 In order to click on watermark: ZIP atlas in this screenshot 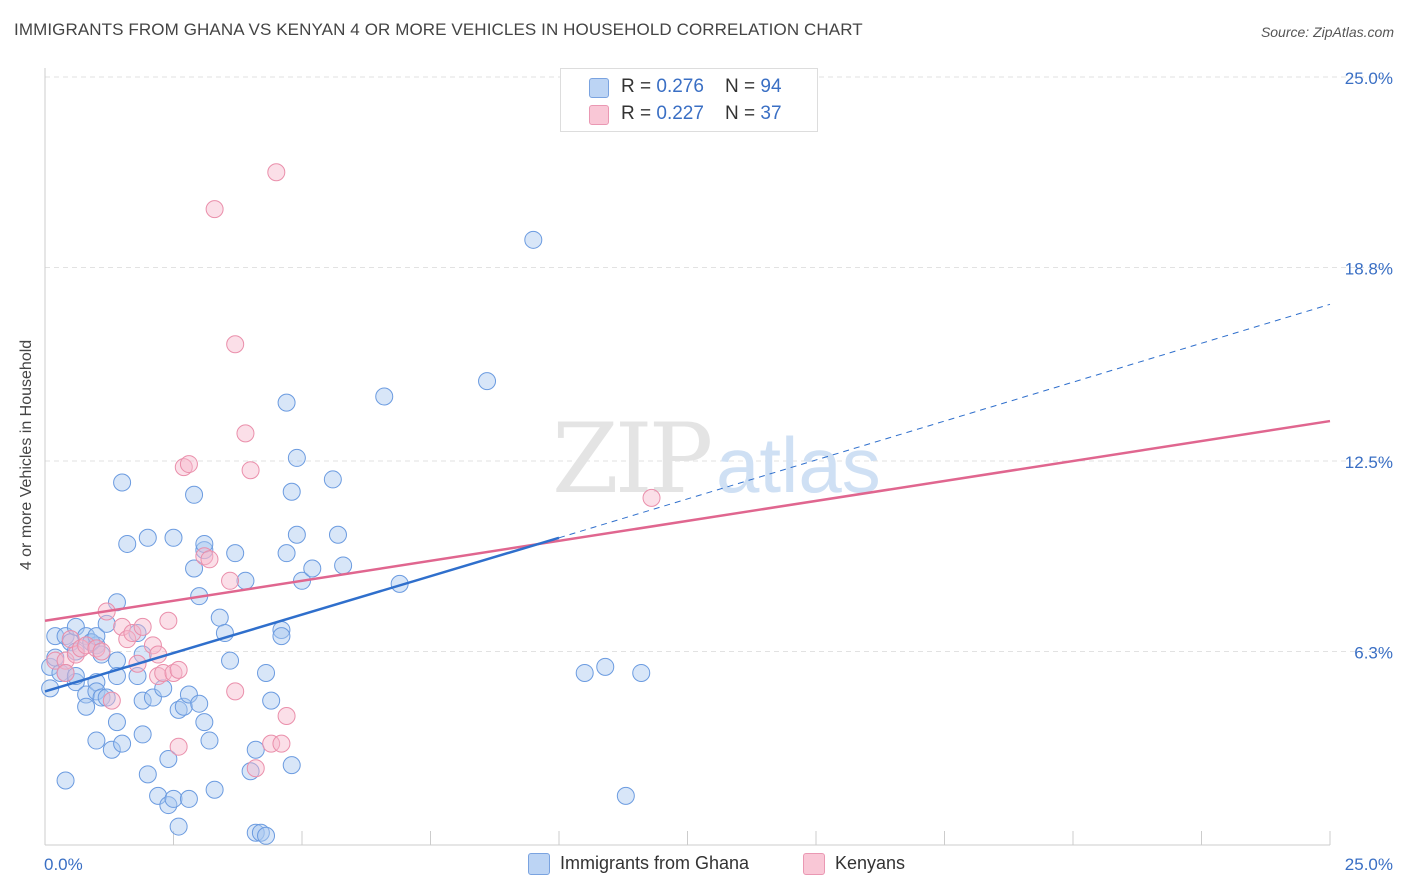, I will do `click(716, 459)`.